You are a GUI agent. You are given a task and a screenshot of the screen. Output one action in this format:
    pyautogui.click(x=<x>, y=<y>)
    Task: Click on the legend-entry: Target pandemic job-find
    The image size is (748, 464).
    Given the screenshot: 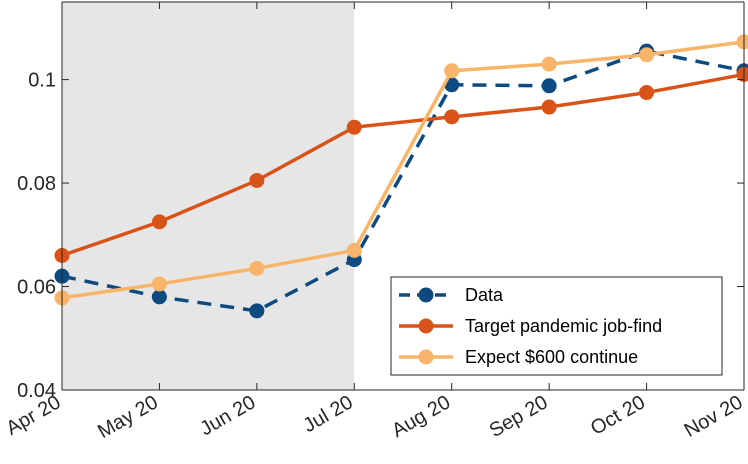 What is the action you would take?
    pyautogui.click(x=530, y=326)
    